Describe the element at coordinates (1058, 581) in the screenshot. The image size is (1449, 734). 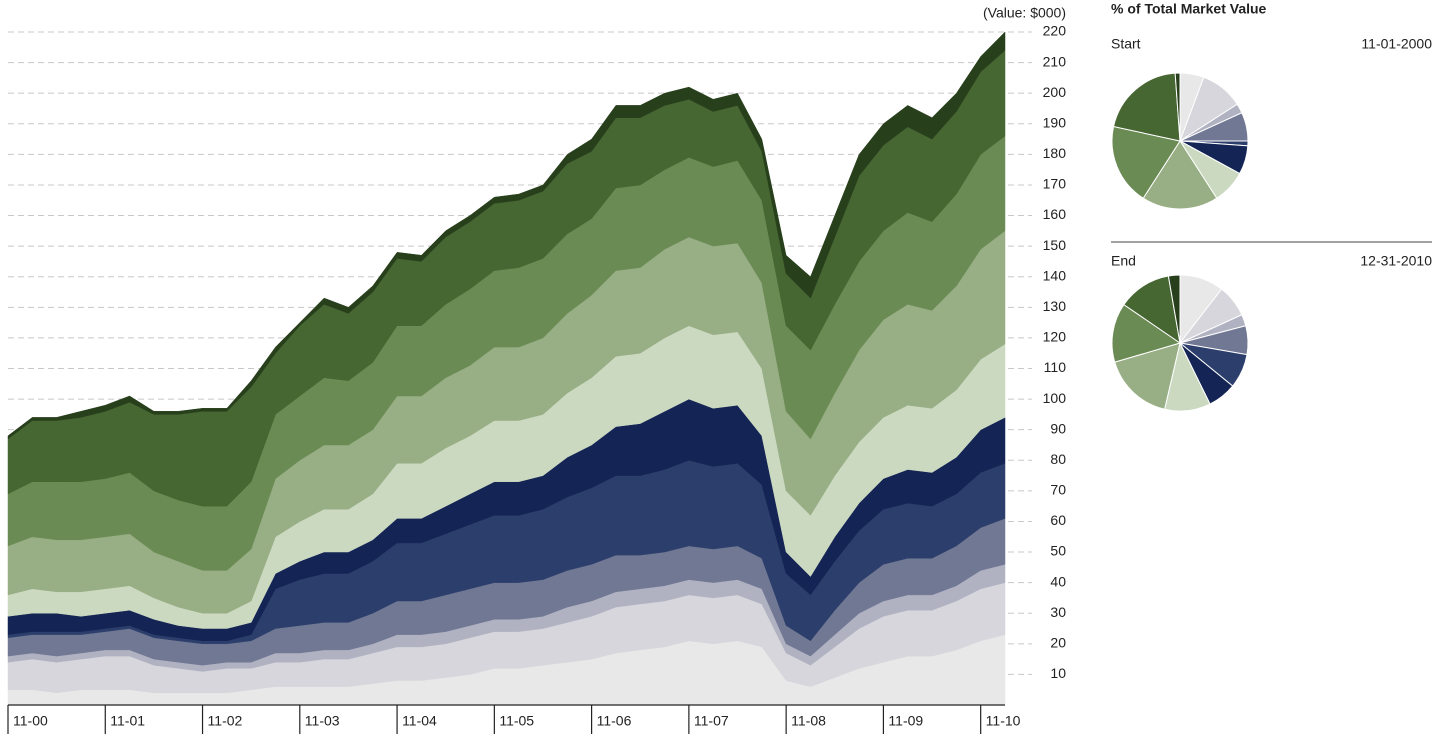
I see `y-tick-label: 40` at that location.